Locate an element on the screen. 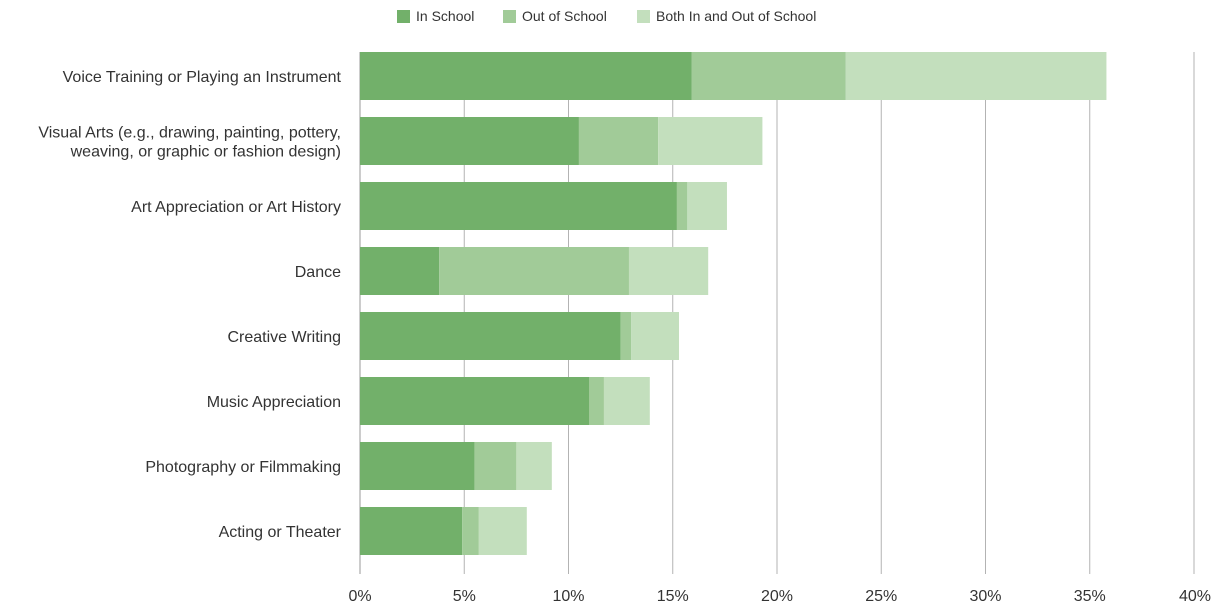 This screenshot has width=1217, height=607. category-label: Creative Writing is located at coordinates (284, 337).